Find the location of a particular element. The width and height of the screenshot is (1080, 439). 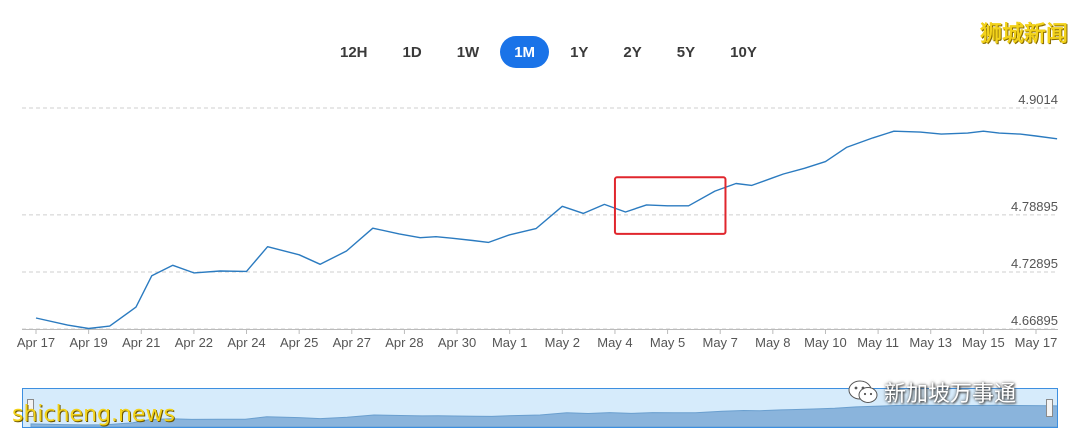

y-tick-label-1: 4.78895 is located at coordinates (1034, 206).